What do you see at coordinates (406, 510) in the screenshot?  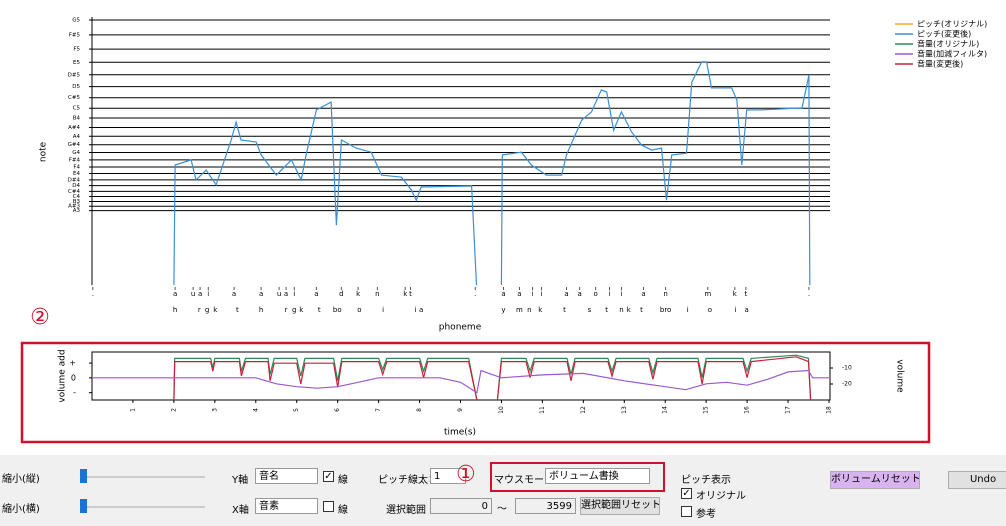 I see `label: 選択範囲` at bounding box center [406, 510].